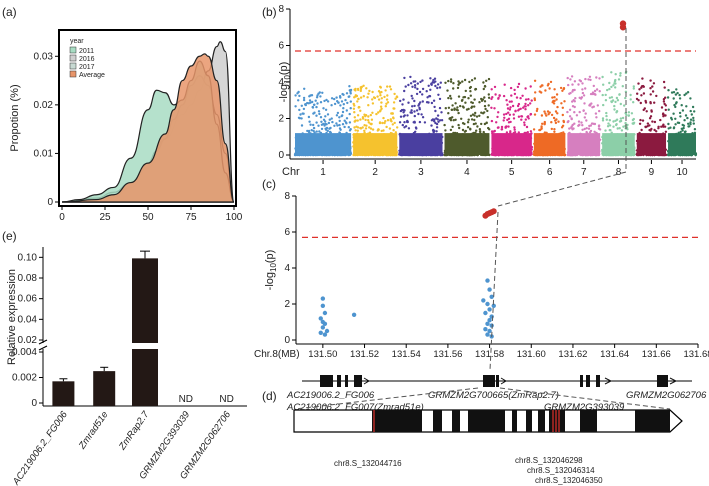  Describe the element at coordinates (323, 172) in the screenshot. I see `chr-tick-label-1: 1` at that location.